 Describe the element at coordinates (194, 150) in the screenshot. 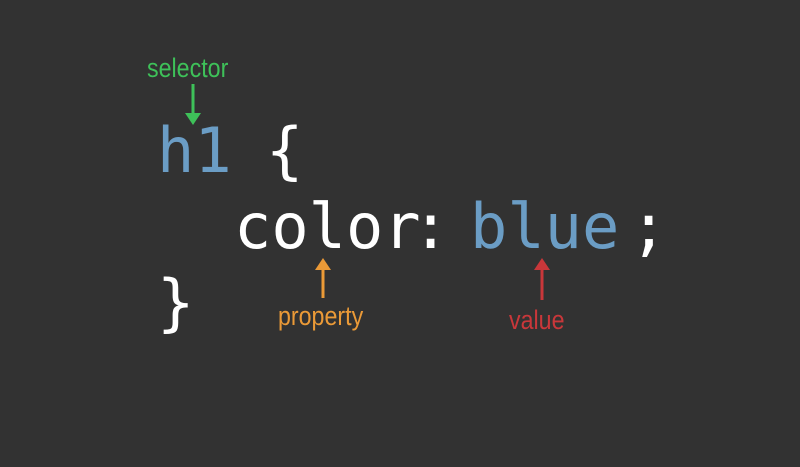

I see `selector-code: h1` at that location.